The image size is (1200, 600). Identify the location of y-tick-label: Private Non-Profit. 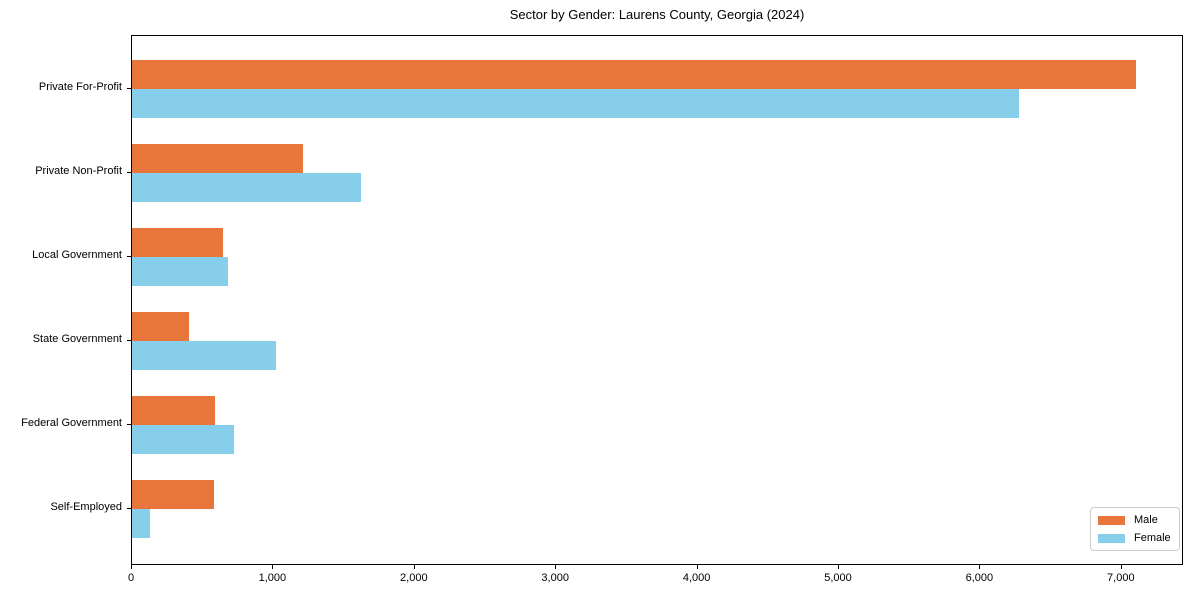
(78, 171).